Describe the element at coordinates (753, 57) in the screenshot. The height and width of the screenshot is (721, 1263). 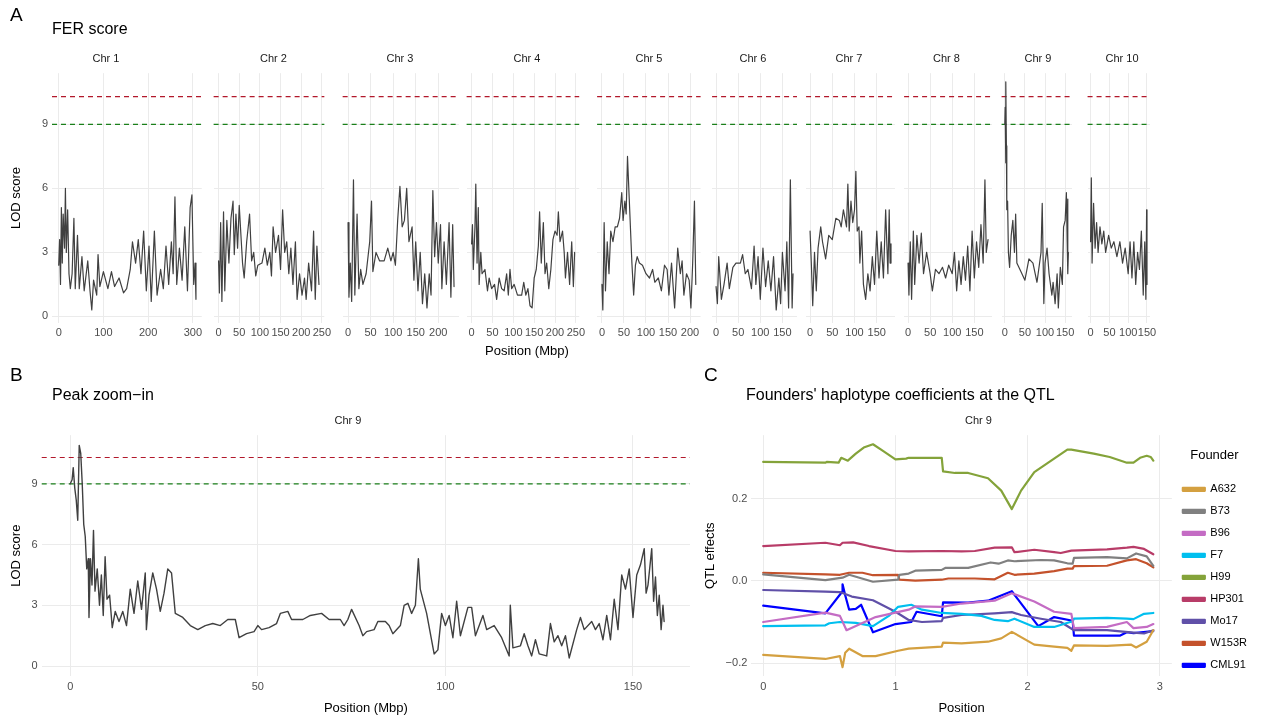
I see `chart-subtitle: Chr 6` at that location.